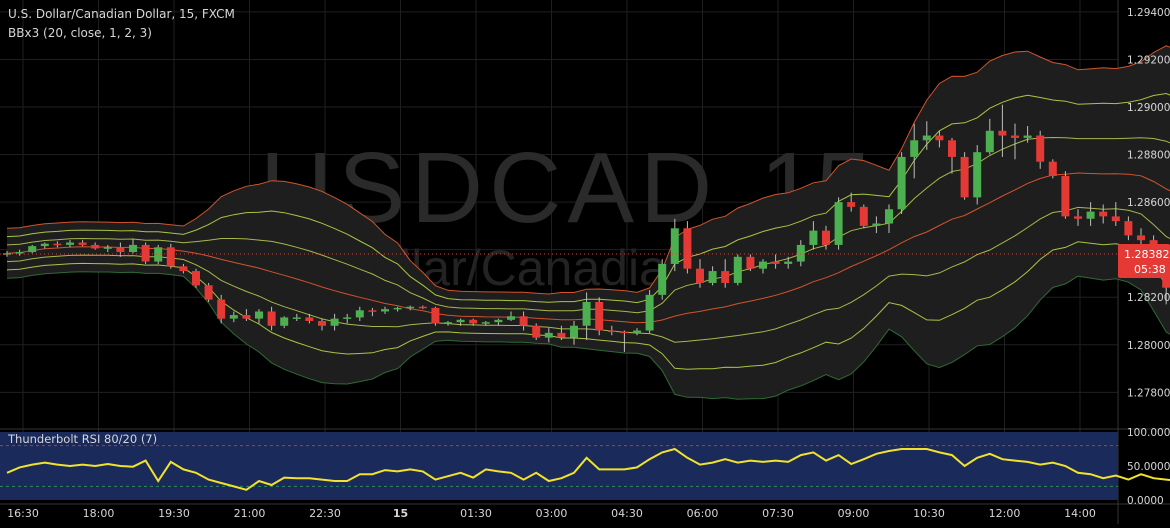  I want to click on time-tick-label: 19:30, so click(174, 513).